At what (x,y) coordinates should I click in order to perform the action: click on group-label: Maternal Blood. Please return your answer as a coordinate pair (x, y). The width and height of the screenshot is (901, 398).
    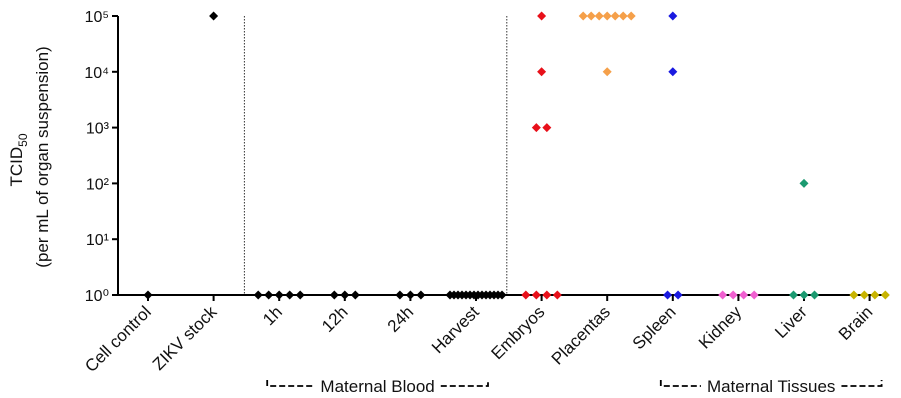
    Looking at the image, I should click on (377, 386).